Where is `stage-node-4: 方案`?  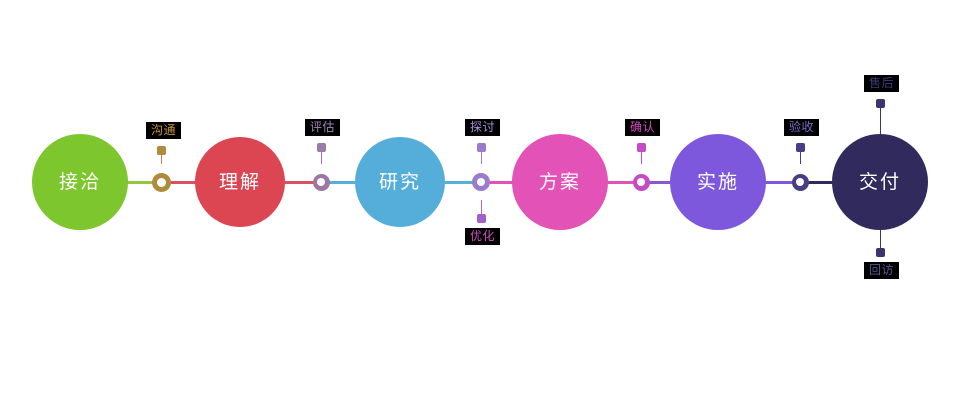 stage-node-4: 方案 is located at coordinates (560, 182).